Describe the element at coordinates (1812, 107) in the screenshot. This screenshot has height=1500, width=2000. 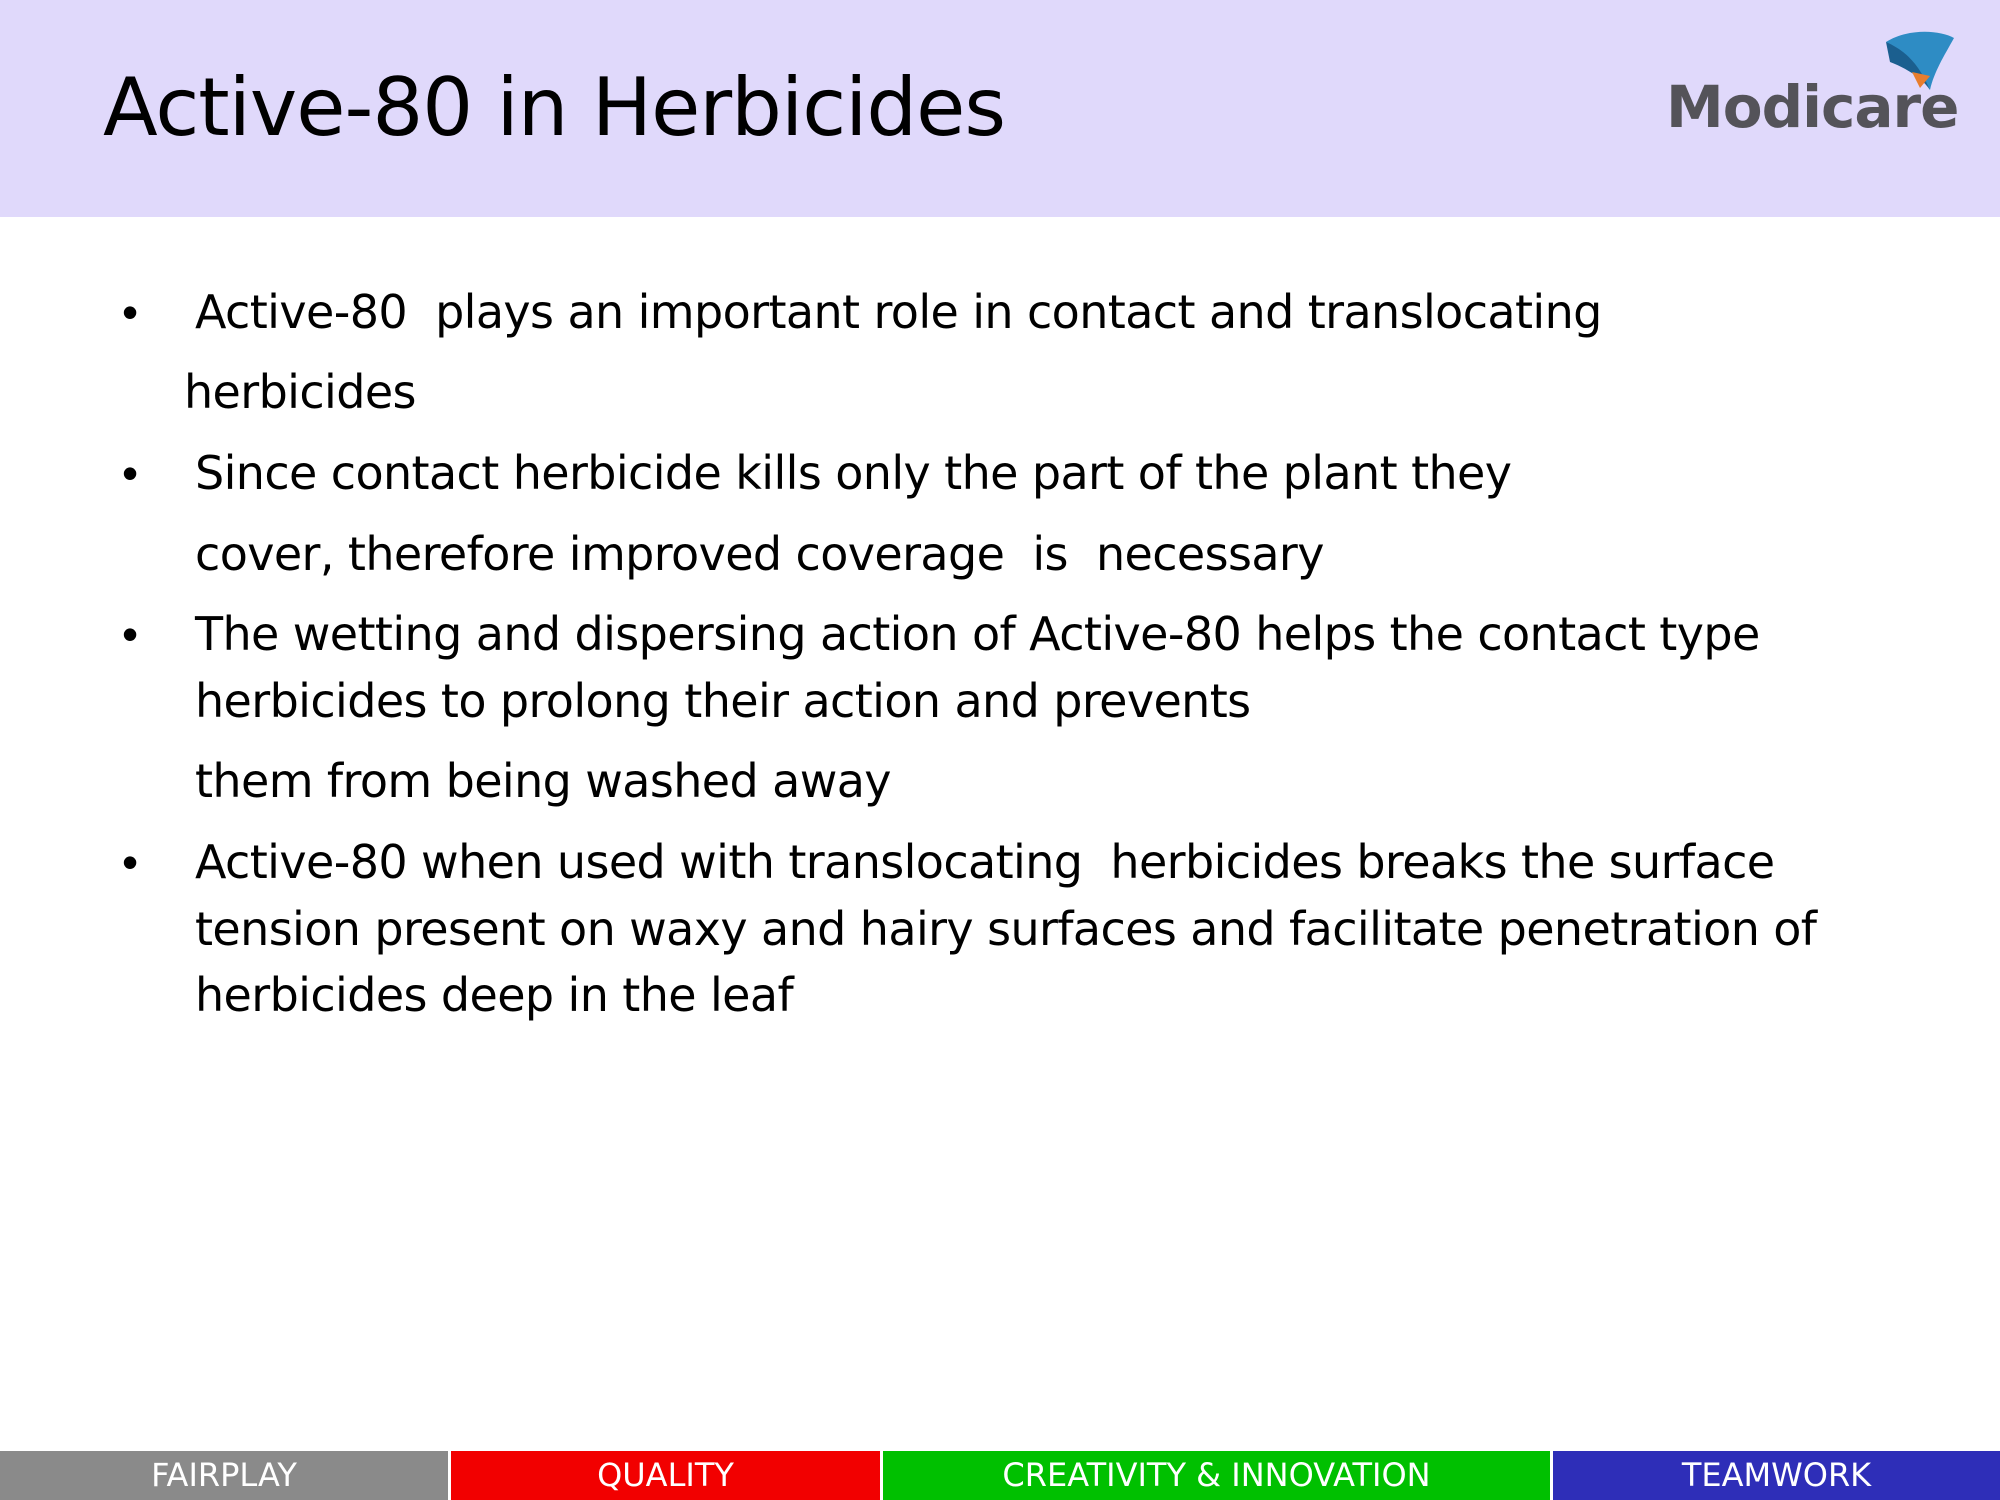
I see `logo-wordmark: Modicare` at that location.